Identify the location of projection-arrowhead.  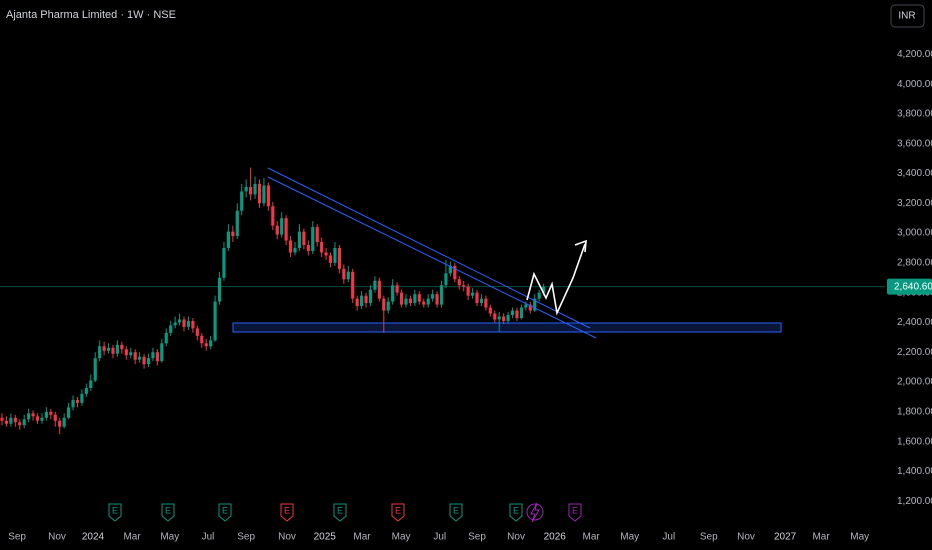
(580, 246).